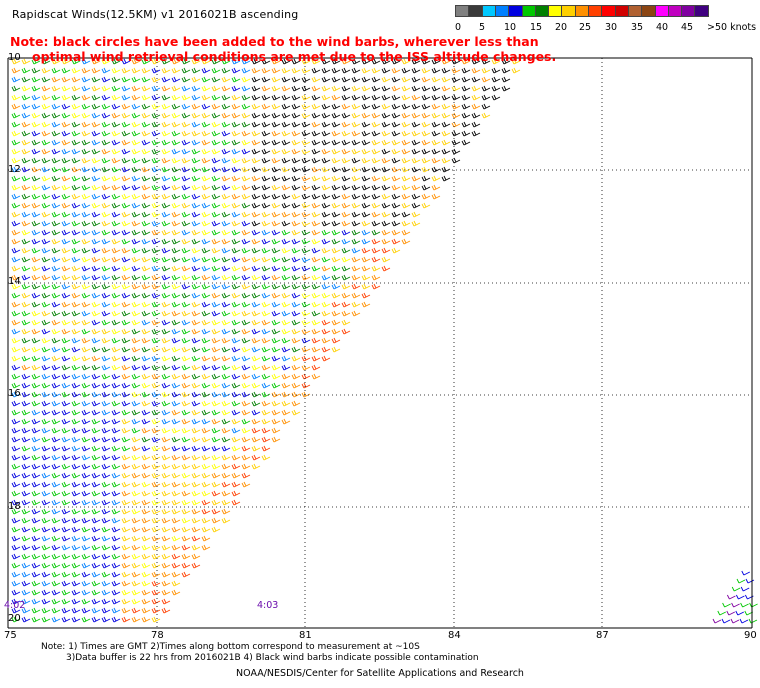  Describe the element at coordinates (510, 27) in the screenshot. I see `legend-label: 10` at that location.